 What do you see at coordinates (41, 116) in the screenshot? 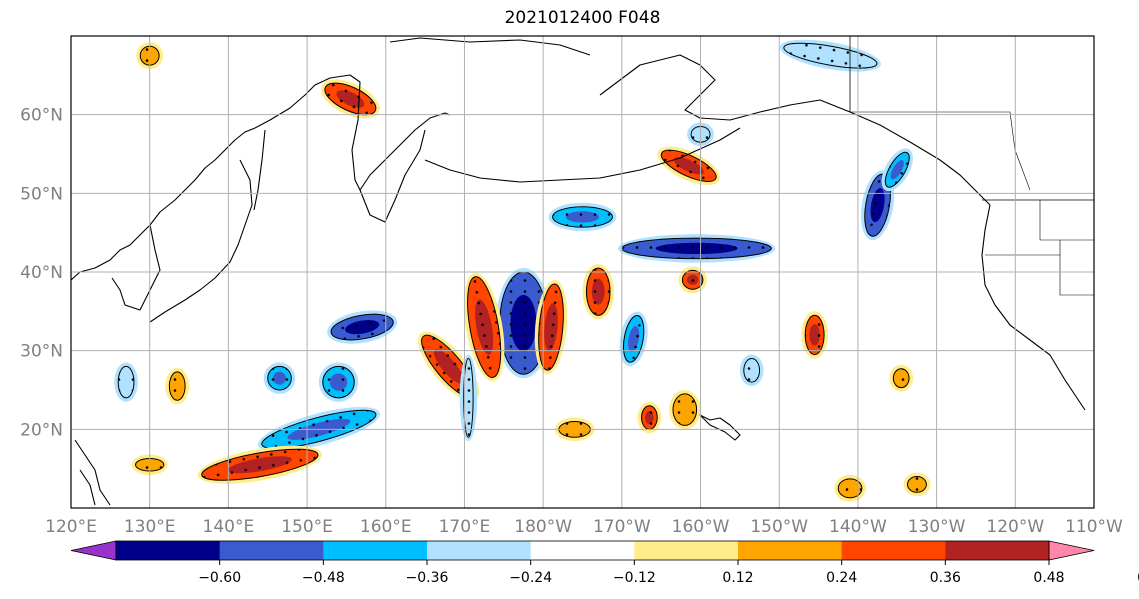
I see `lat-tick-label: 60°N` at bounding box center [41, 116].